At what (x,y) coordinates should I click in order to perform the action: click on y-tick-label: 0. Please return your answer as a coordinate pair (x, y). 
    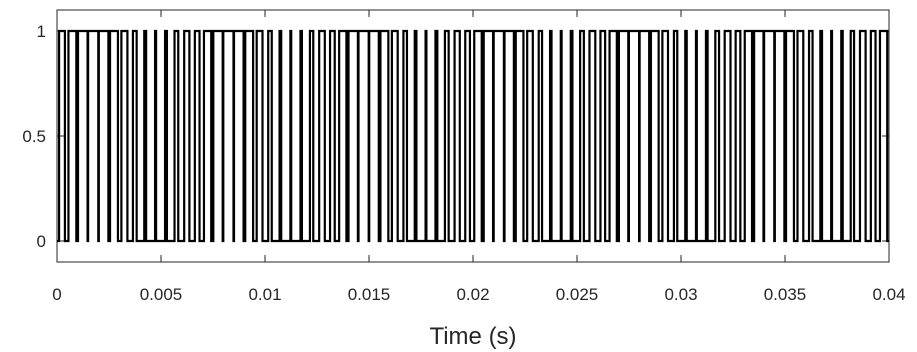
    Looking at the image, I should click on (41, 241).